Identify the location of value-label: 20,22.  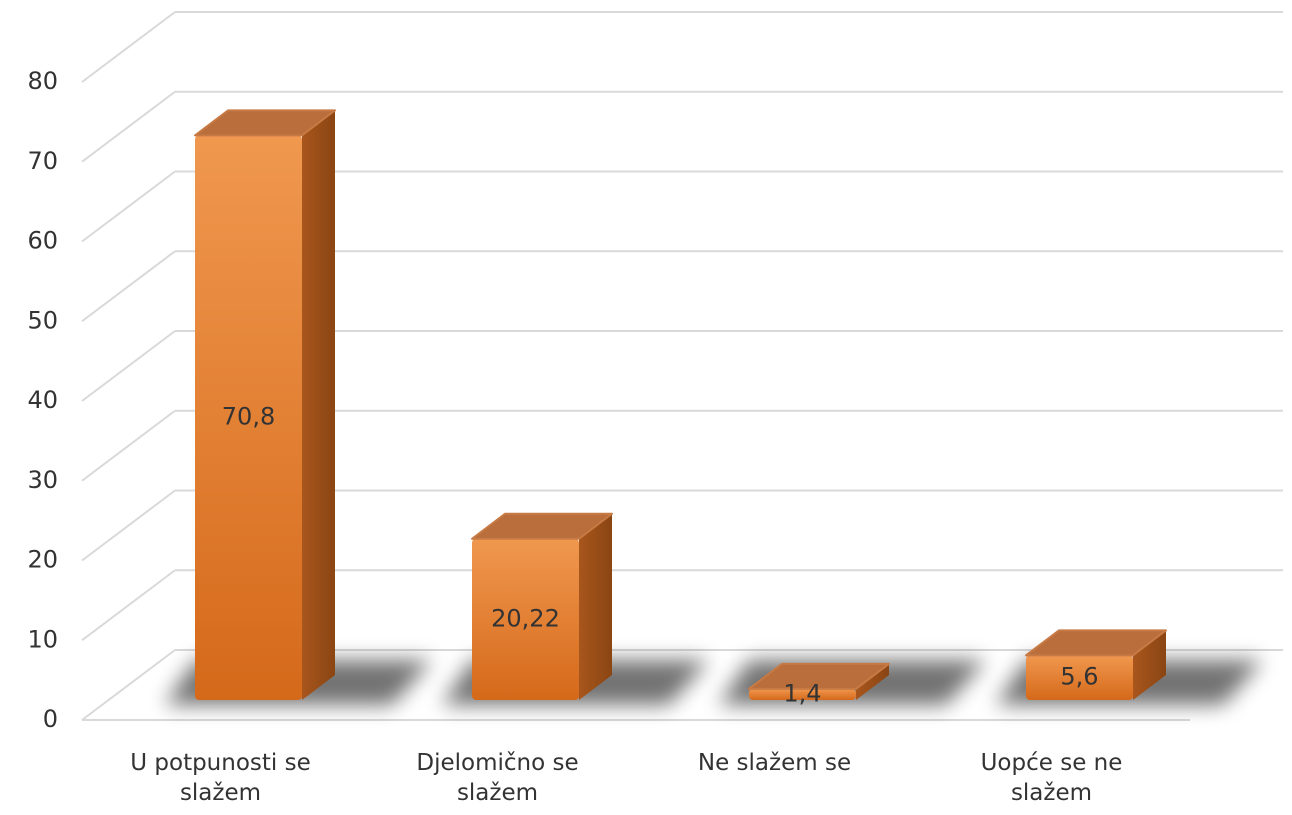
(525, 618).